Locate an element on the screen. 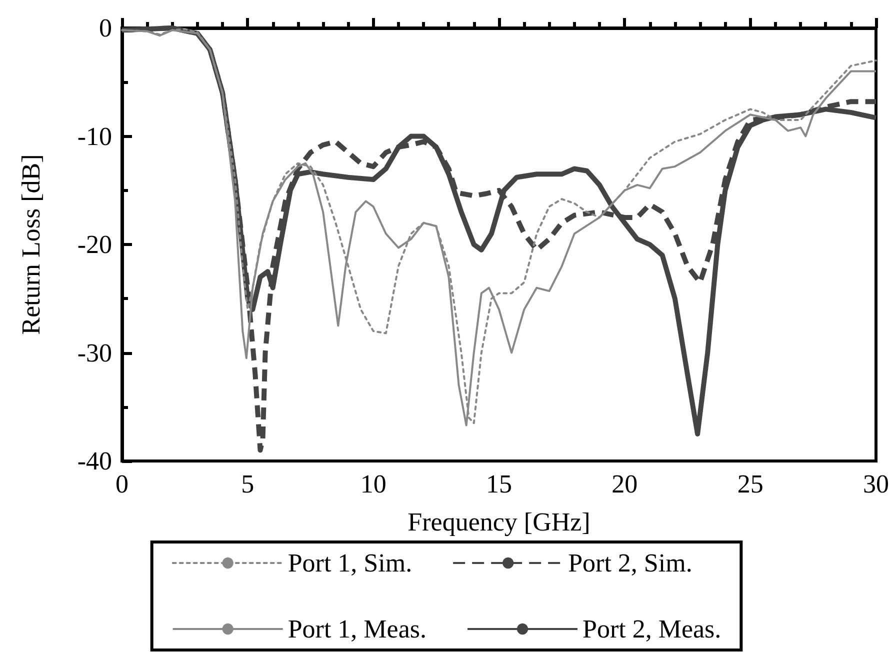 The height and width of the screenshot is (668, 893). legend-label: Port 2, Meas. is located at coordinates (652, 629).